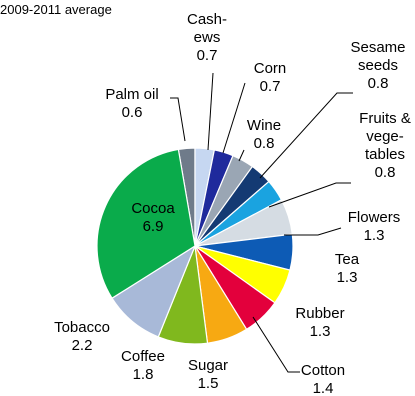 This screenshot has height=396, width=415. I want to click on data-label-wine: Wine 0.8, so click(264, 134).